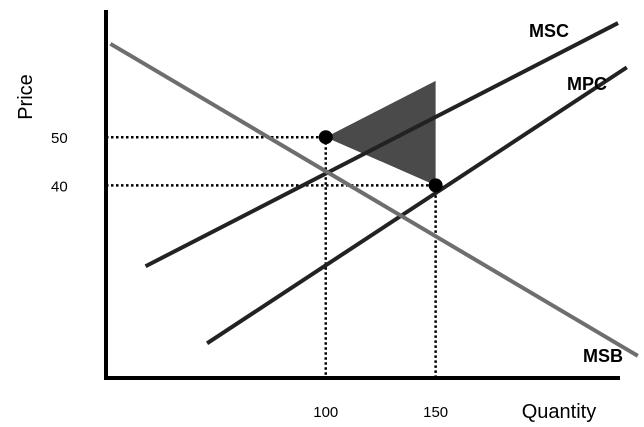  What do you see at coordinates (603, 356) in the screenshot?
I see `curve-label-msb: MSB` at bounding box center [603, 356].